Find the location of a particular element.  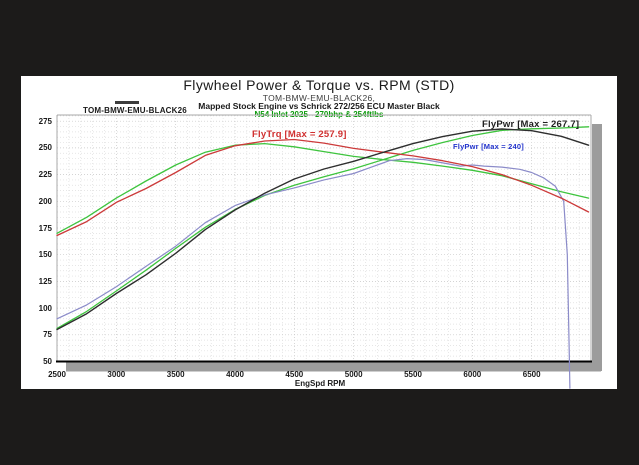

y-tick-label: 125 is located at coordinates (45, 281).